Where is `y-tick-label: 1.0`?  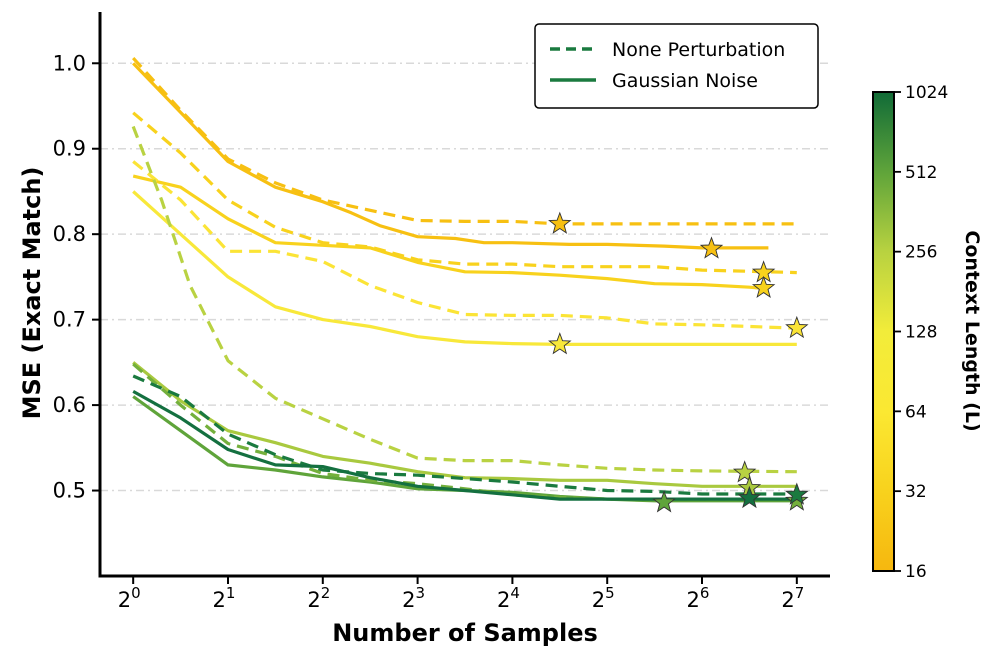
y-tick-label: 1.0 is located at coordinates (69, 63).